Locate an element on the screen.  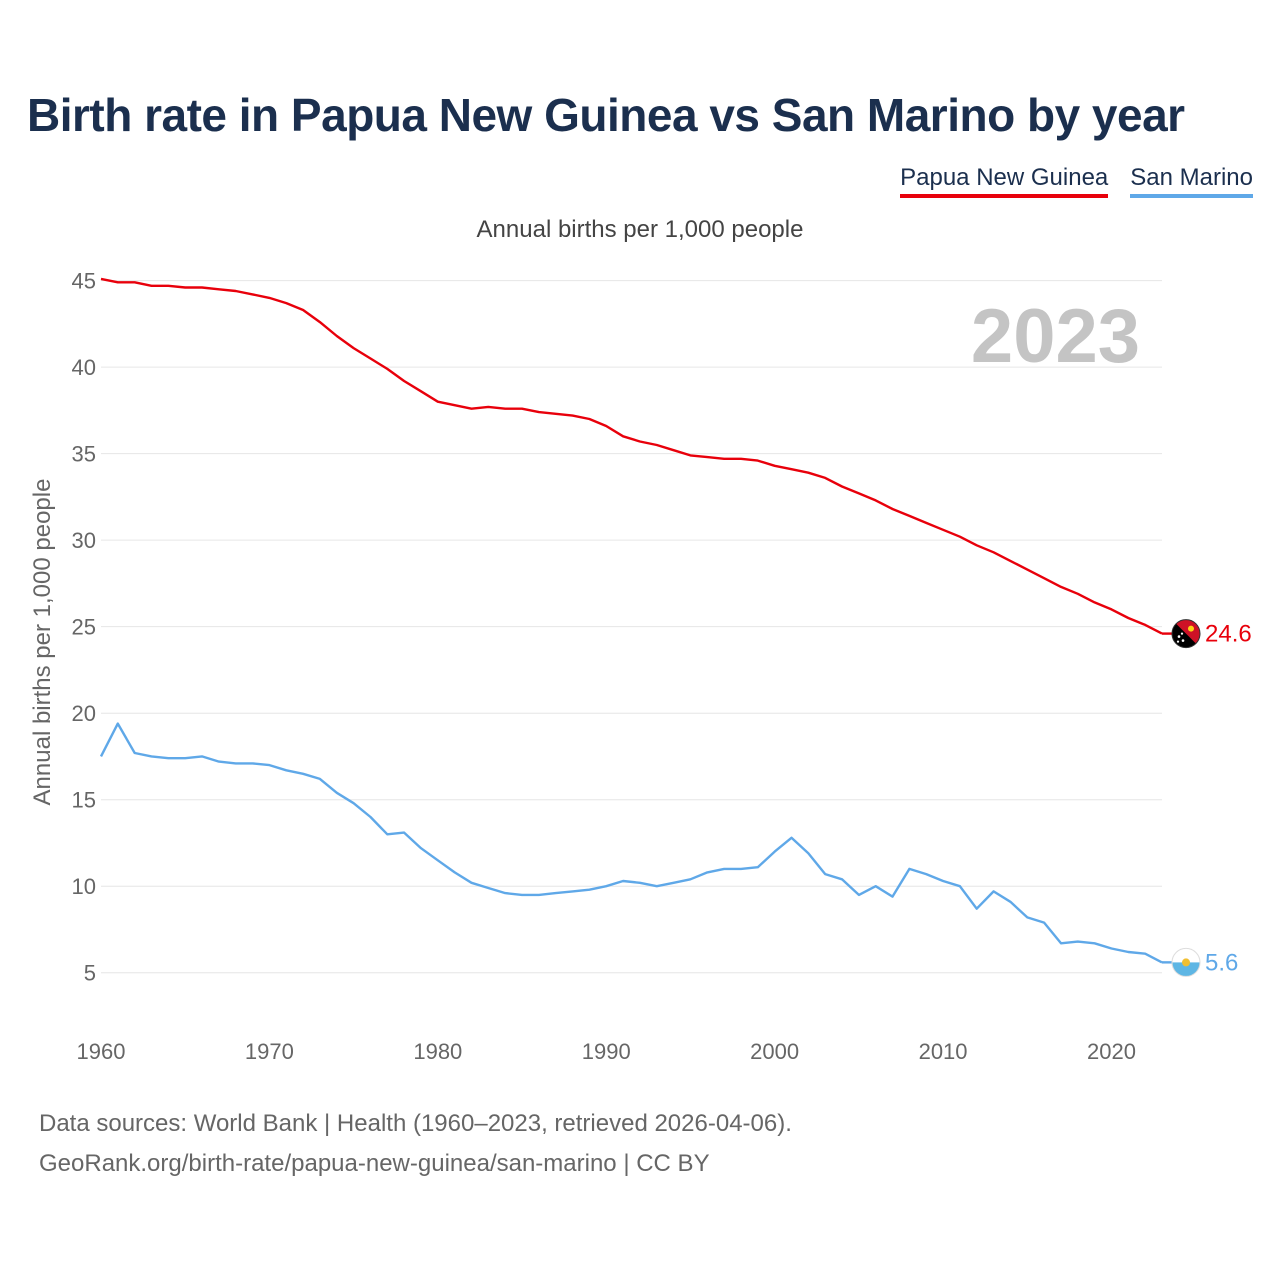
x-tick-label: 1980 is located at coordinates (437, 1051).